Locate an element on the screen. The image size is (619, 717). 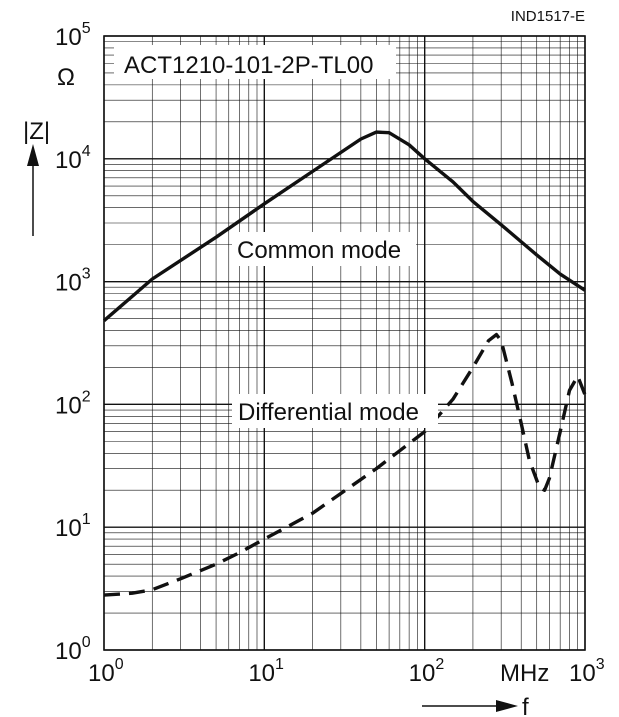
chart-title: ACT1210-101-2P-TL00 is located at coordinates (248, 65).